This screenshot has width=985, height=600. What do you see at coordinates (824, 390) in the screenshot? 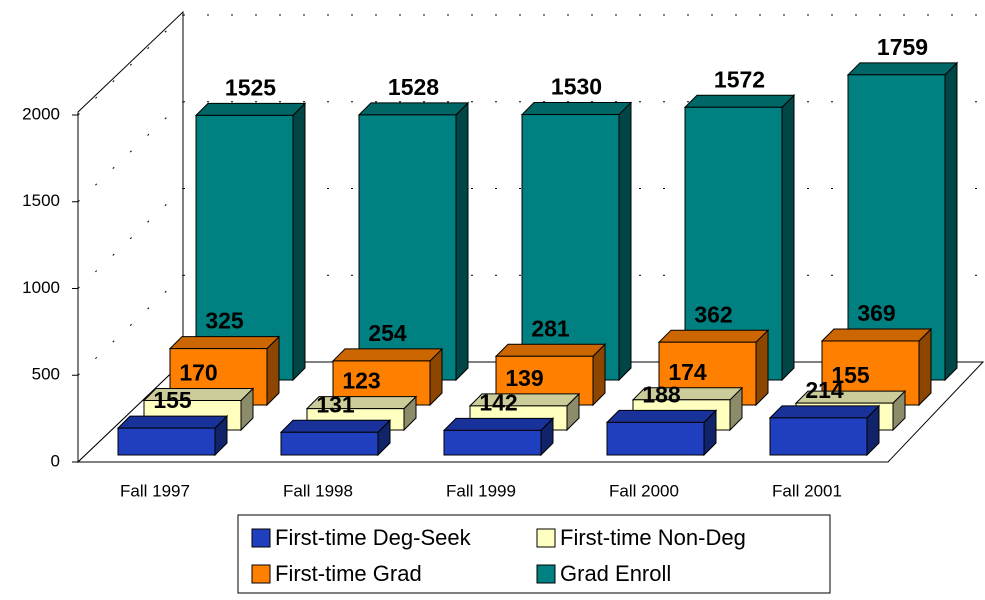
I see `value-label: 214` at bounding box center [824, 390].